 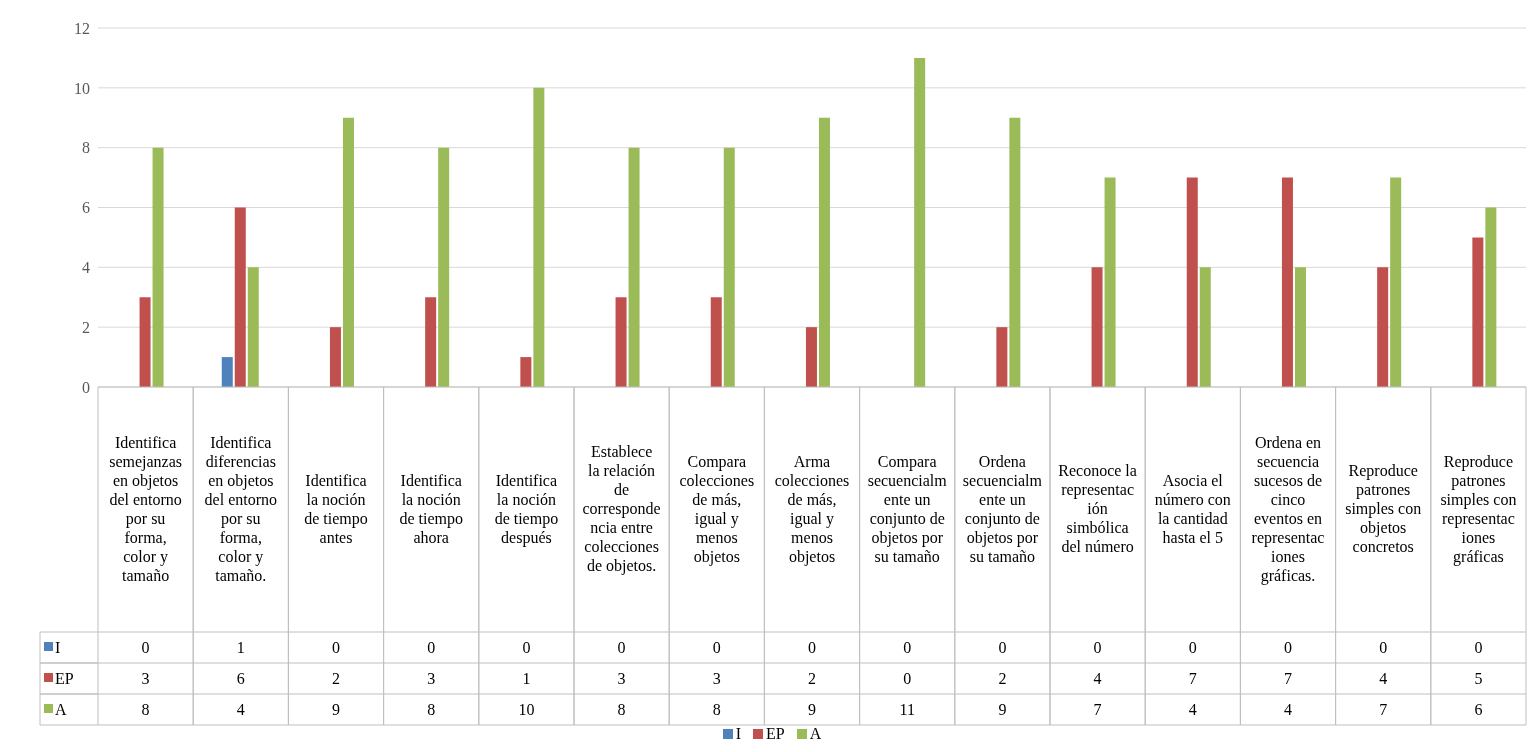 I want to click on text: I, so click(x=738, y=733).